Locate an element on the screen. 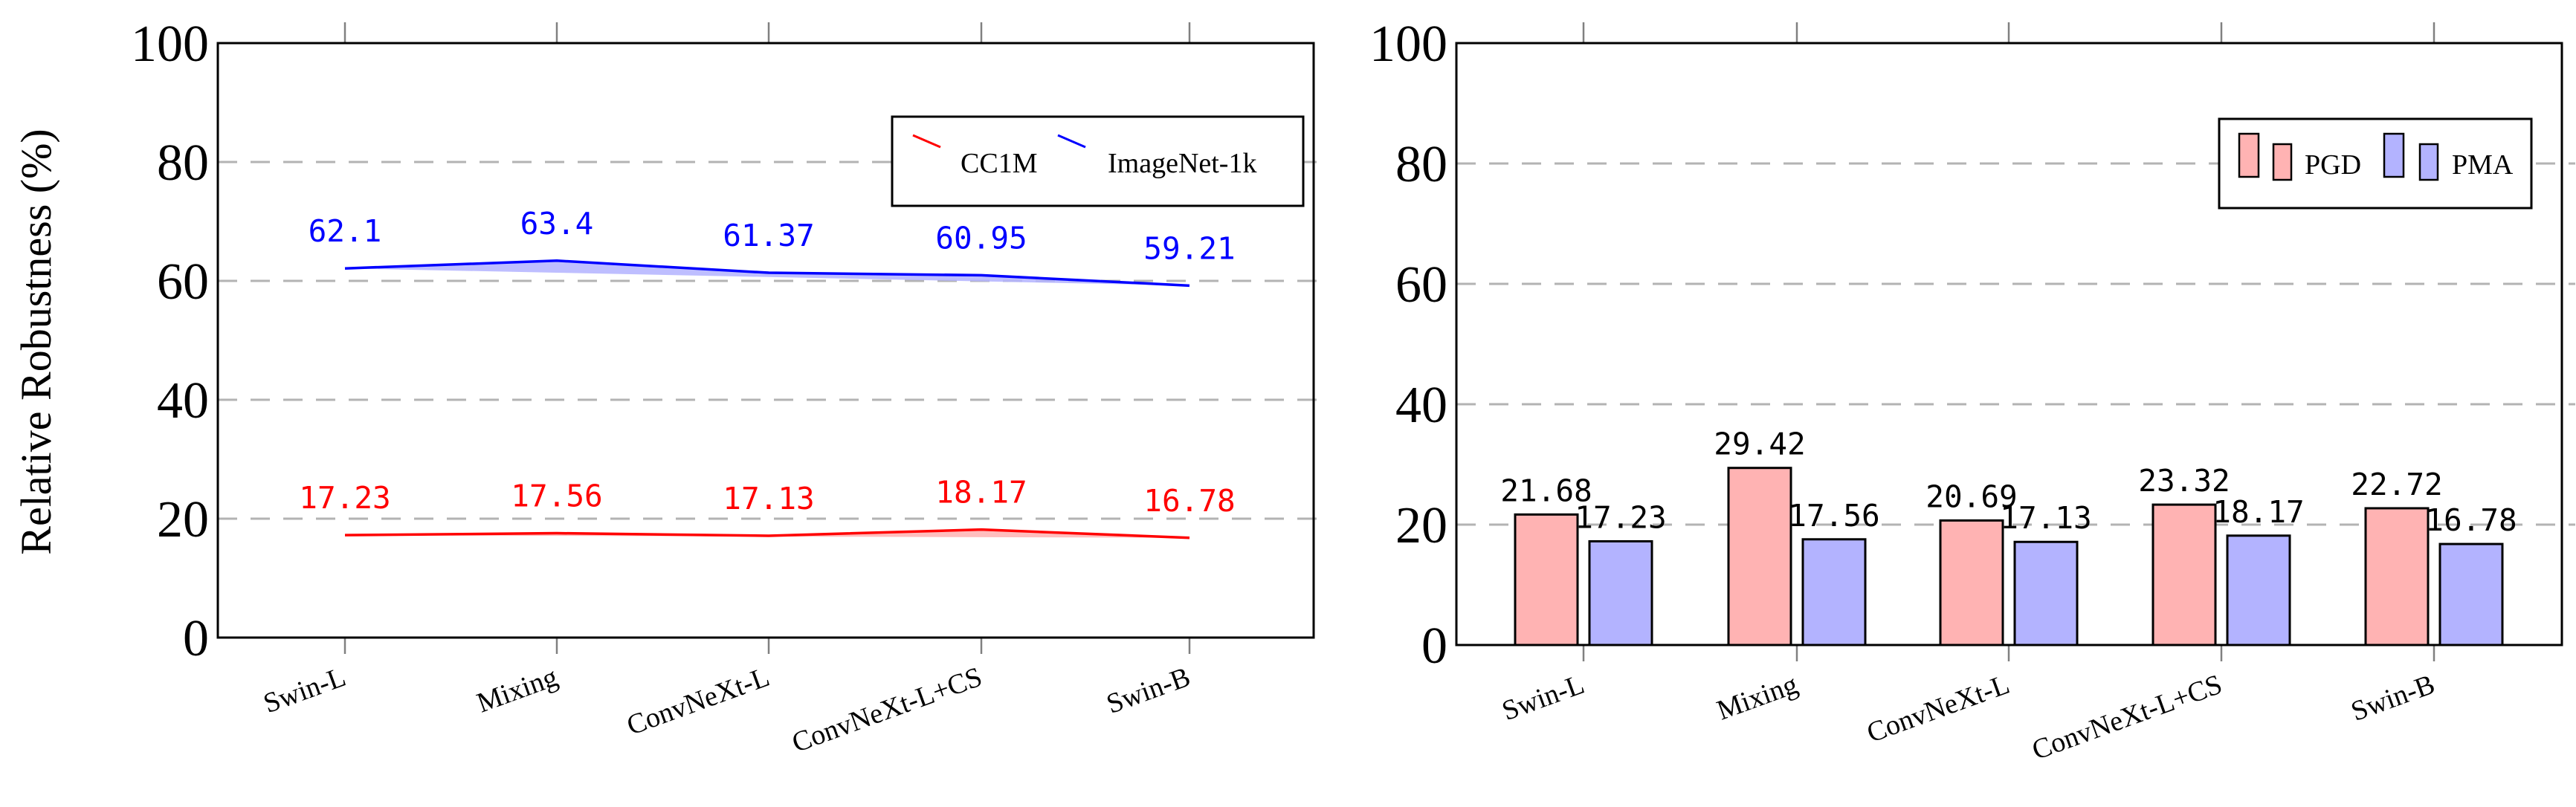 This screenshot has height=807, width=2576. data-label: 29.42 is located at coordinates (1759, 445).